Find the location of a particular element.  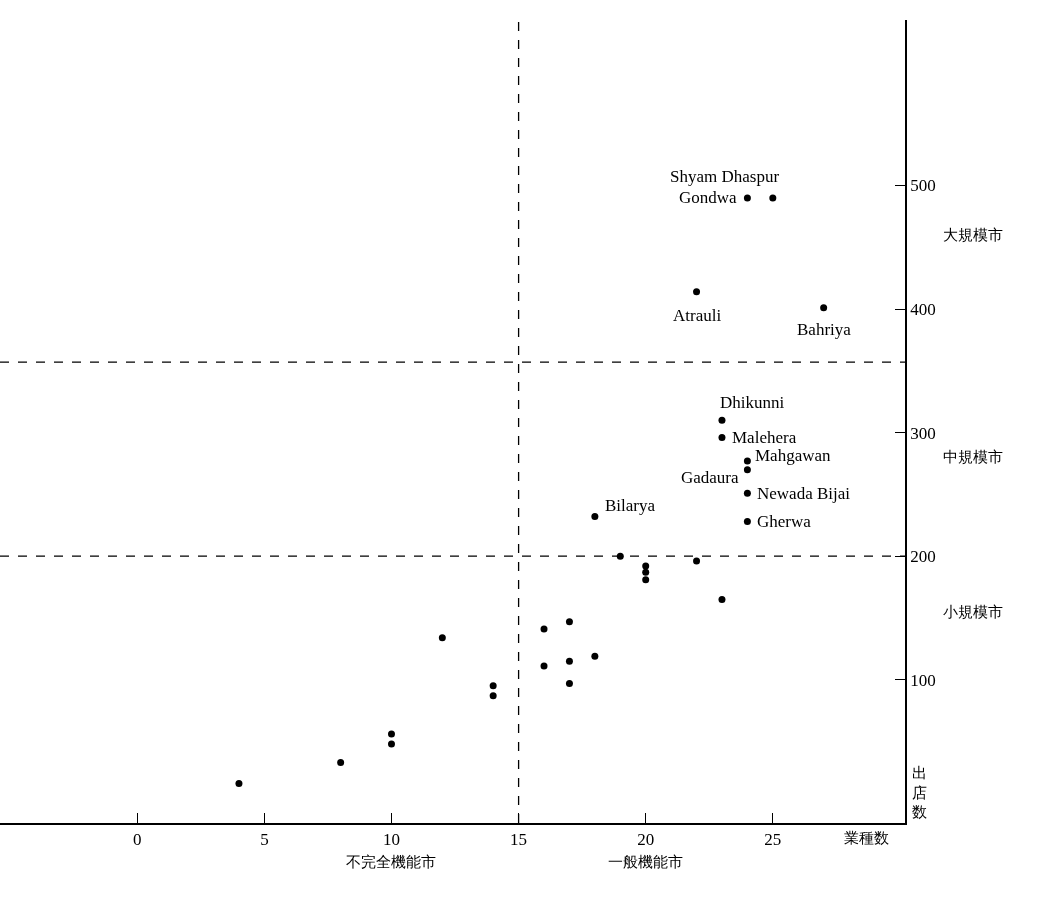

y-tick-label: 400 is located at coordinates (923, 310).